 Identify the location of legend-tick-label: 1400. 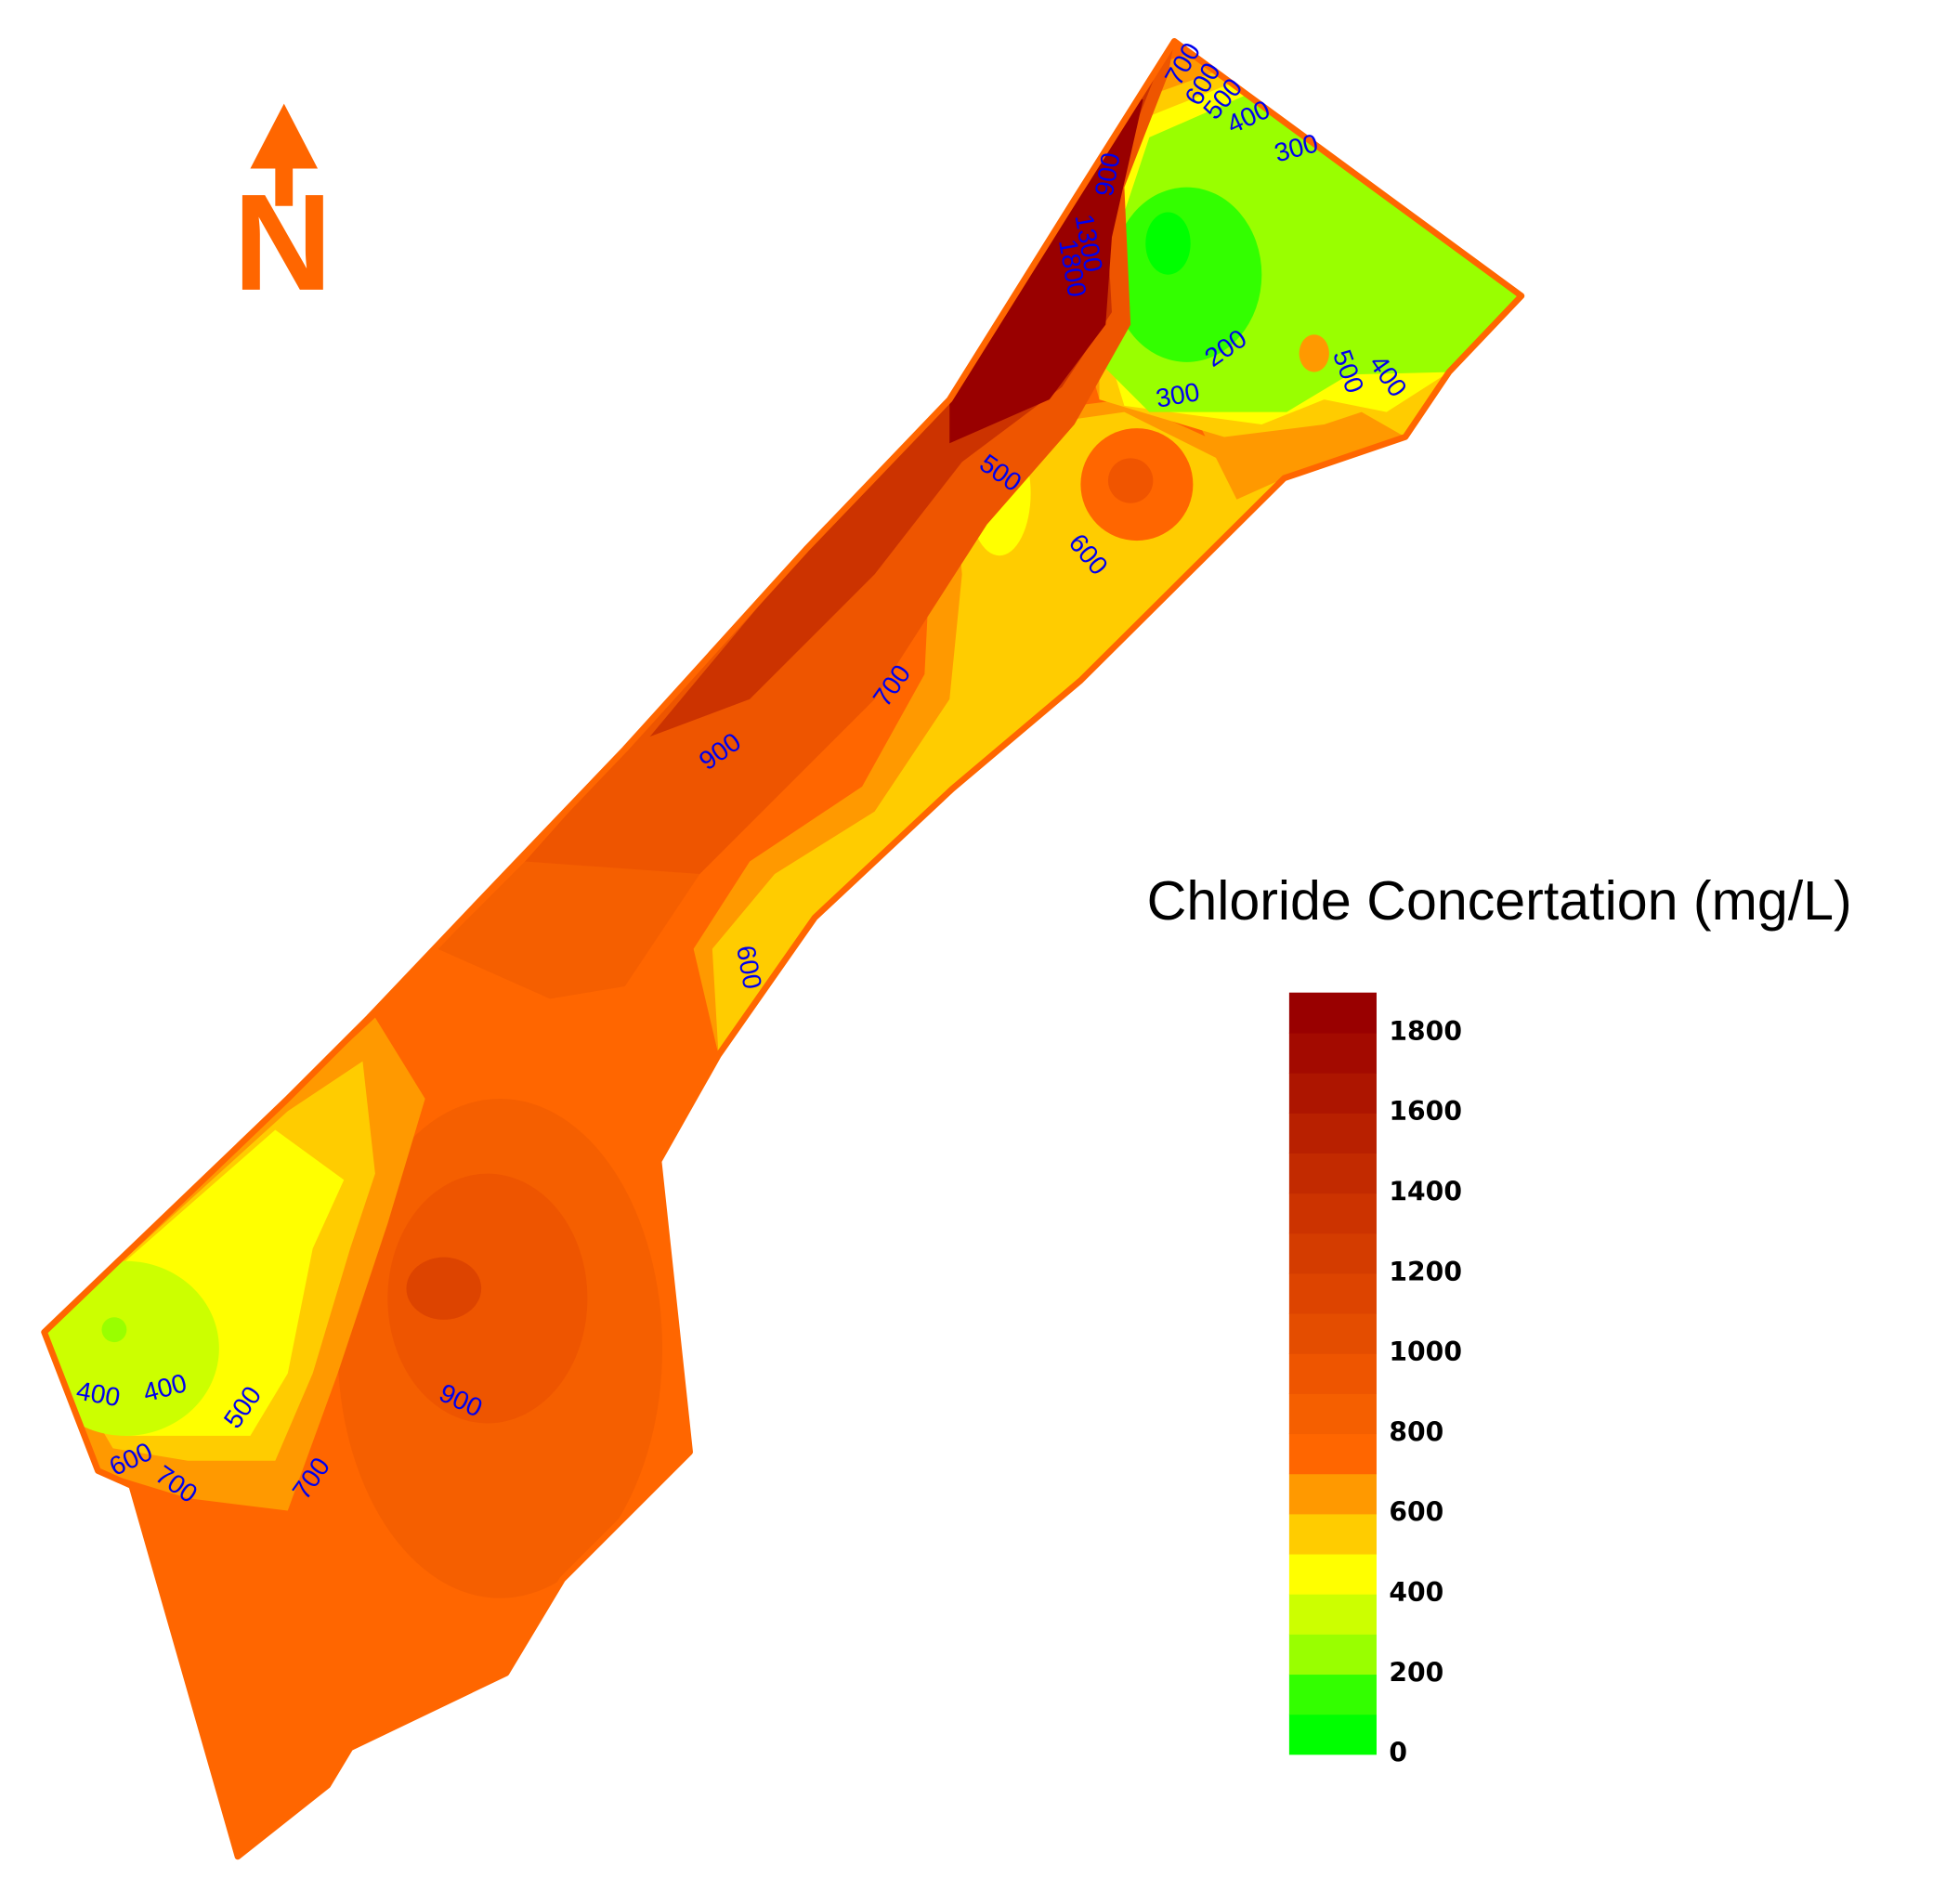
(1425, 1191).